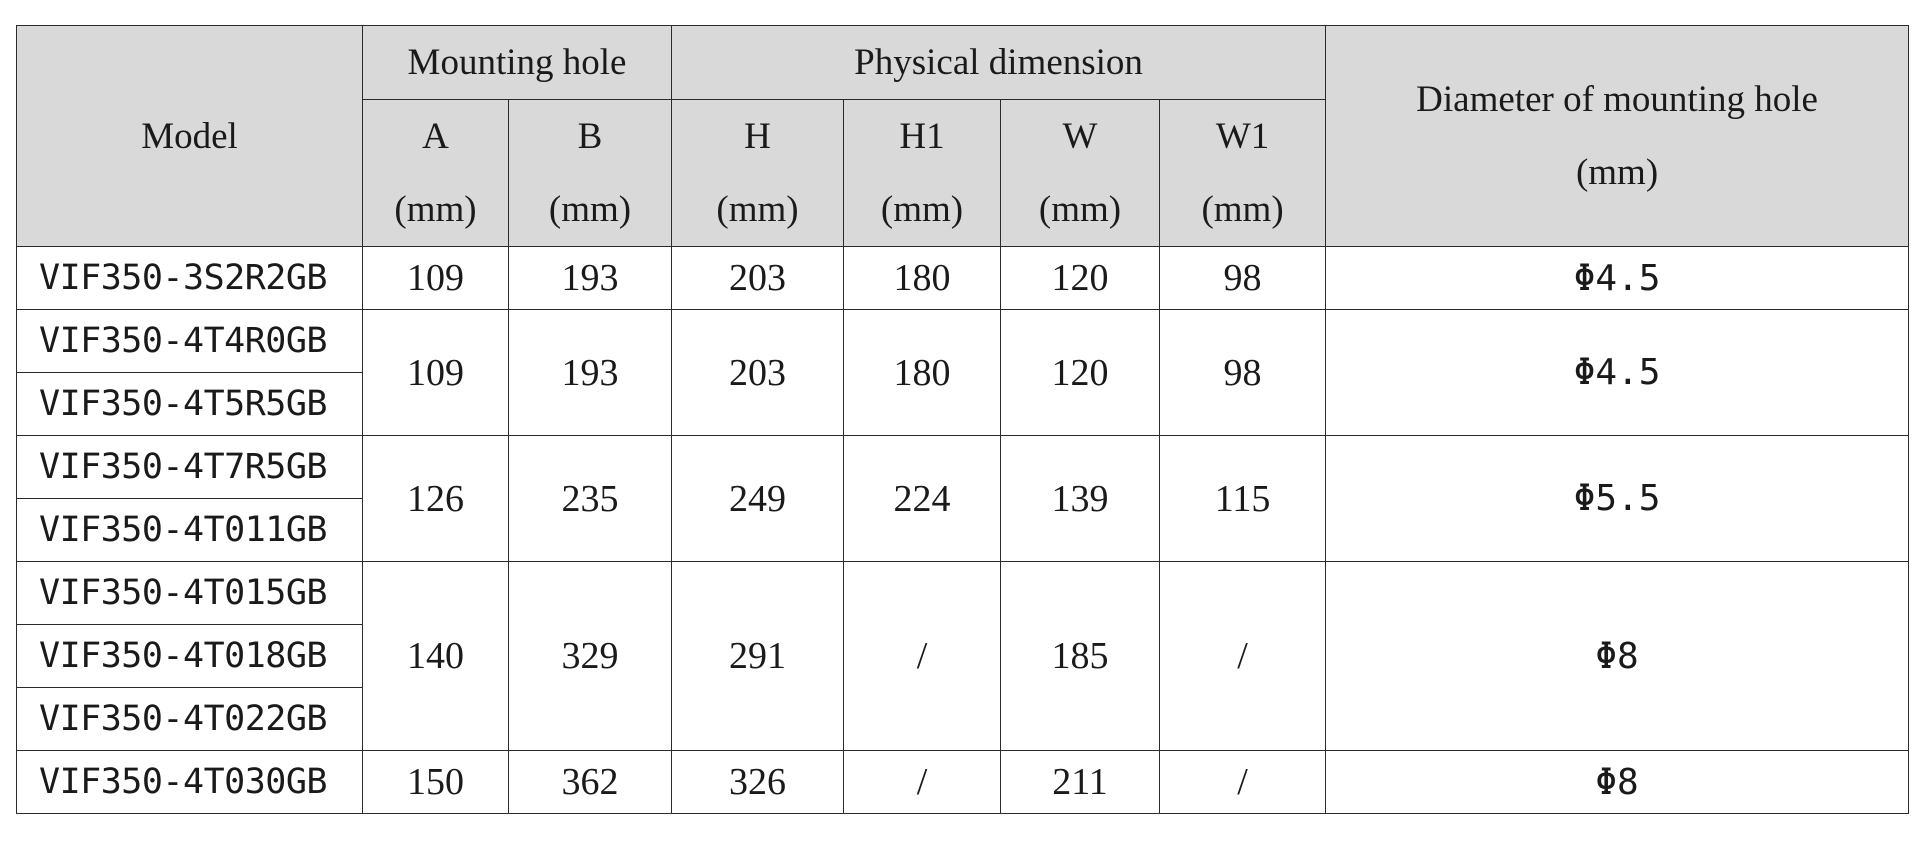 This screenshot has height=842, width=1920. I want to click on table-row: VIF350-4T018GB, so click(962, 656).